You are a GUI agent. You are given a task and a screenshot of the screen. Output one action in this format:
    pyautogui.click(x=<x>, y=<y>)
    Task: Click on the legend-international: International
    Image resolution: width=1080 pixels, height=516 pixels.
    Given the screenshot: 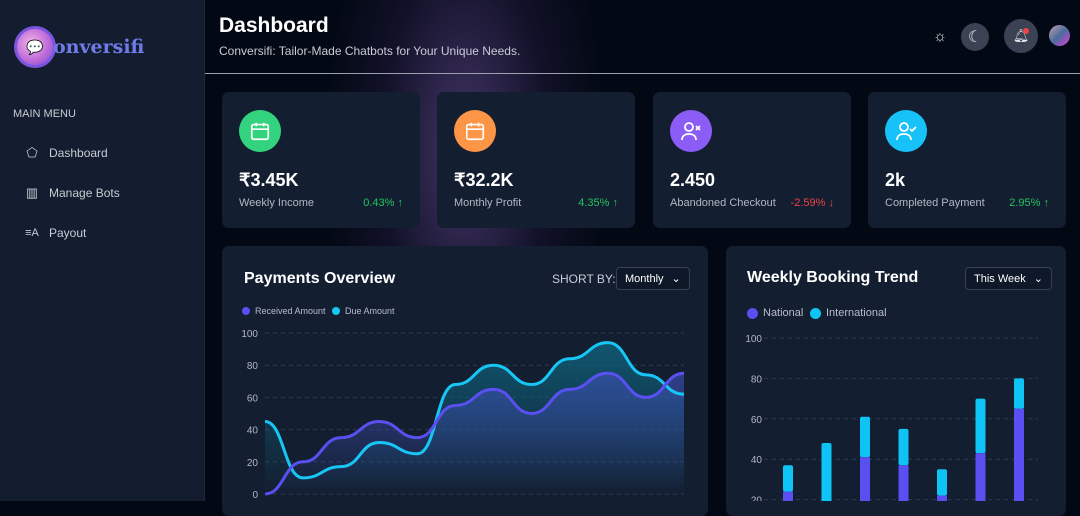 What is the action you would take?
    pyautogui.click(x=848, y=313)
    